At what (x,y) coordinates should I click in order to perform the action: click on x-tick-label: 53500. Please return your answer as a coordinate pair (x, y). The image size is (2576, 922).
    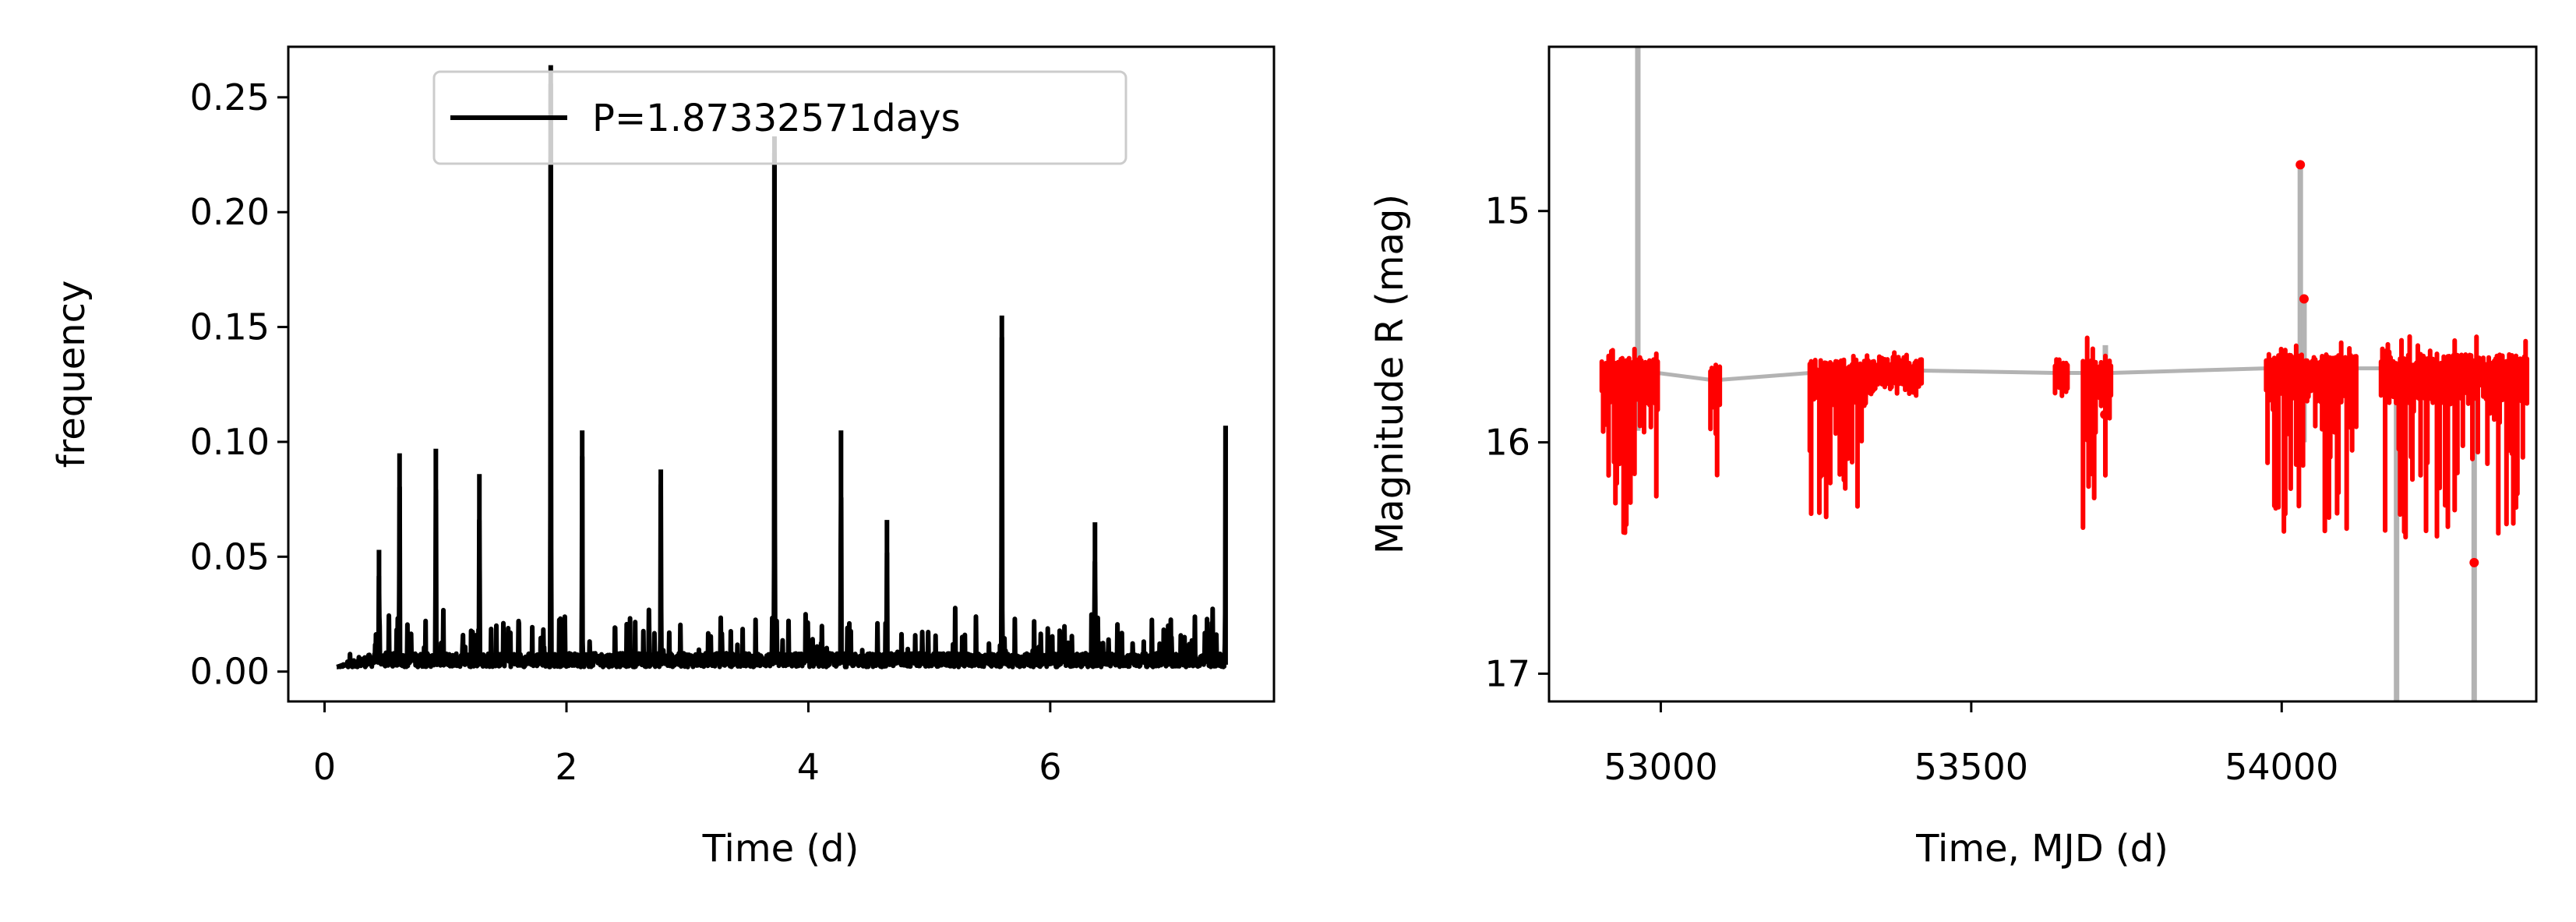
    Looking at the image, I should click on (1971, 767).